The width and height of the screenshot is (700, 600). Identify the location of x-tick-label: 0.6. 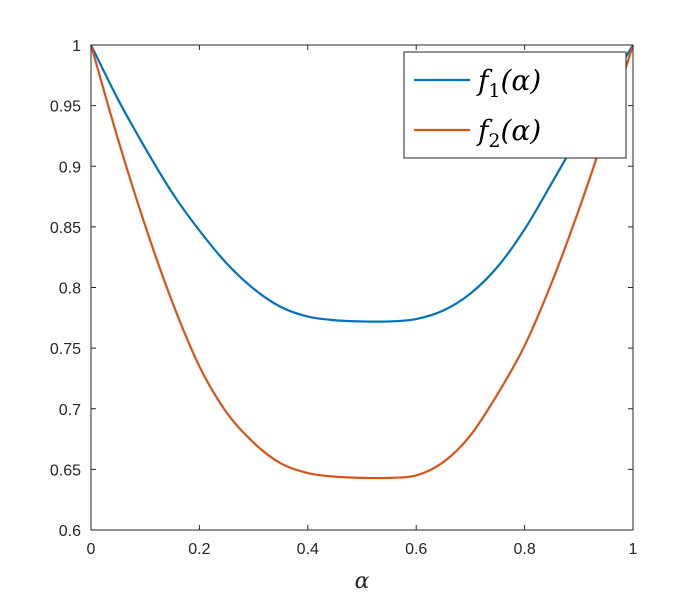
(416, 549).